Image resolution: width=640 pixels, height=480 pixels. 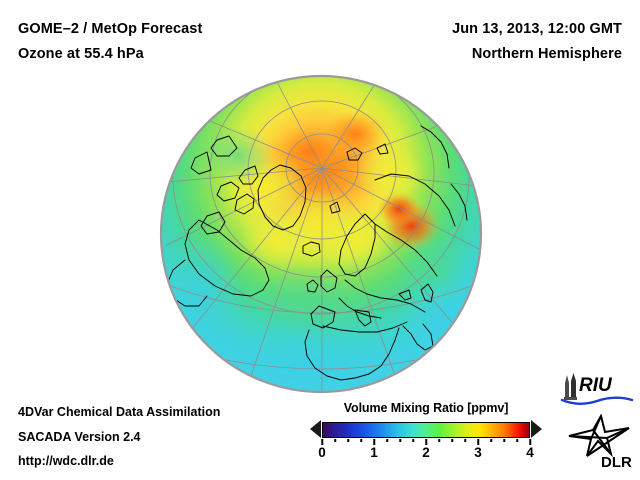 I want to click on colorbar-tick-label: 3, so click(x=478, y=452).